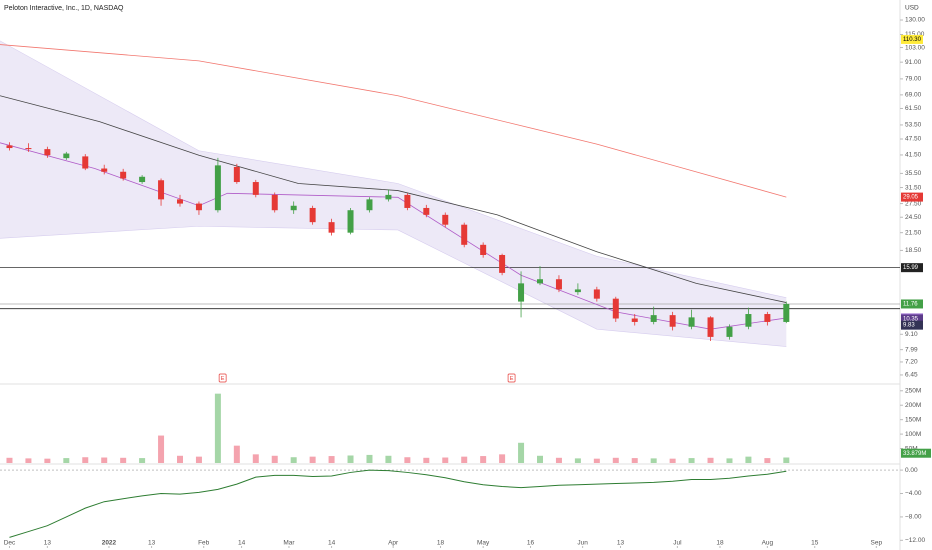 The width and height of the screenshot is (932, 550). I want to click on y-tick-label: 31.50, so click(913, 187).